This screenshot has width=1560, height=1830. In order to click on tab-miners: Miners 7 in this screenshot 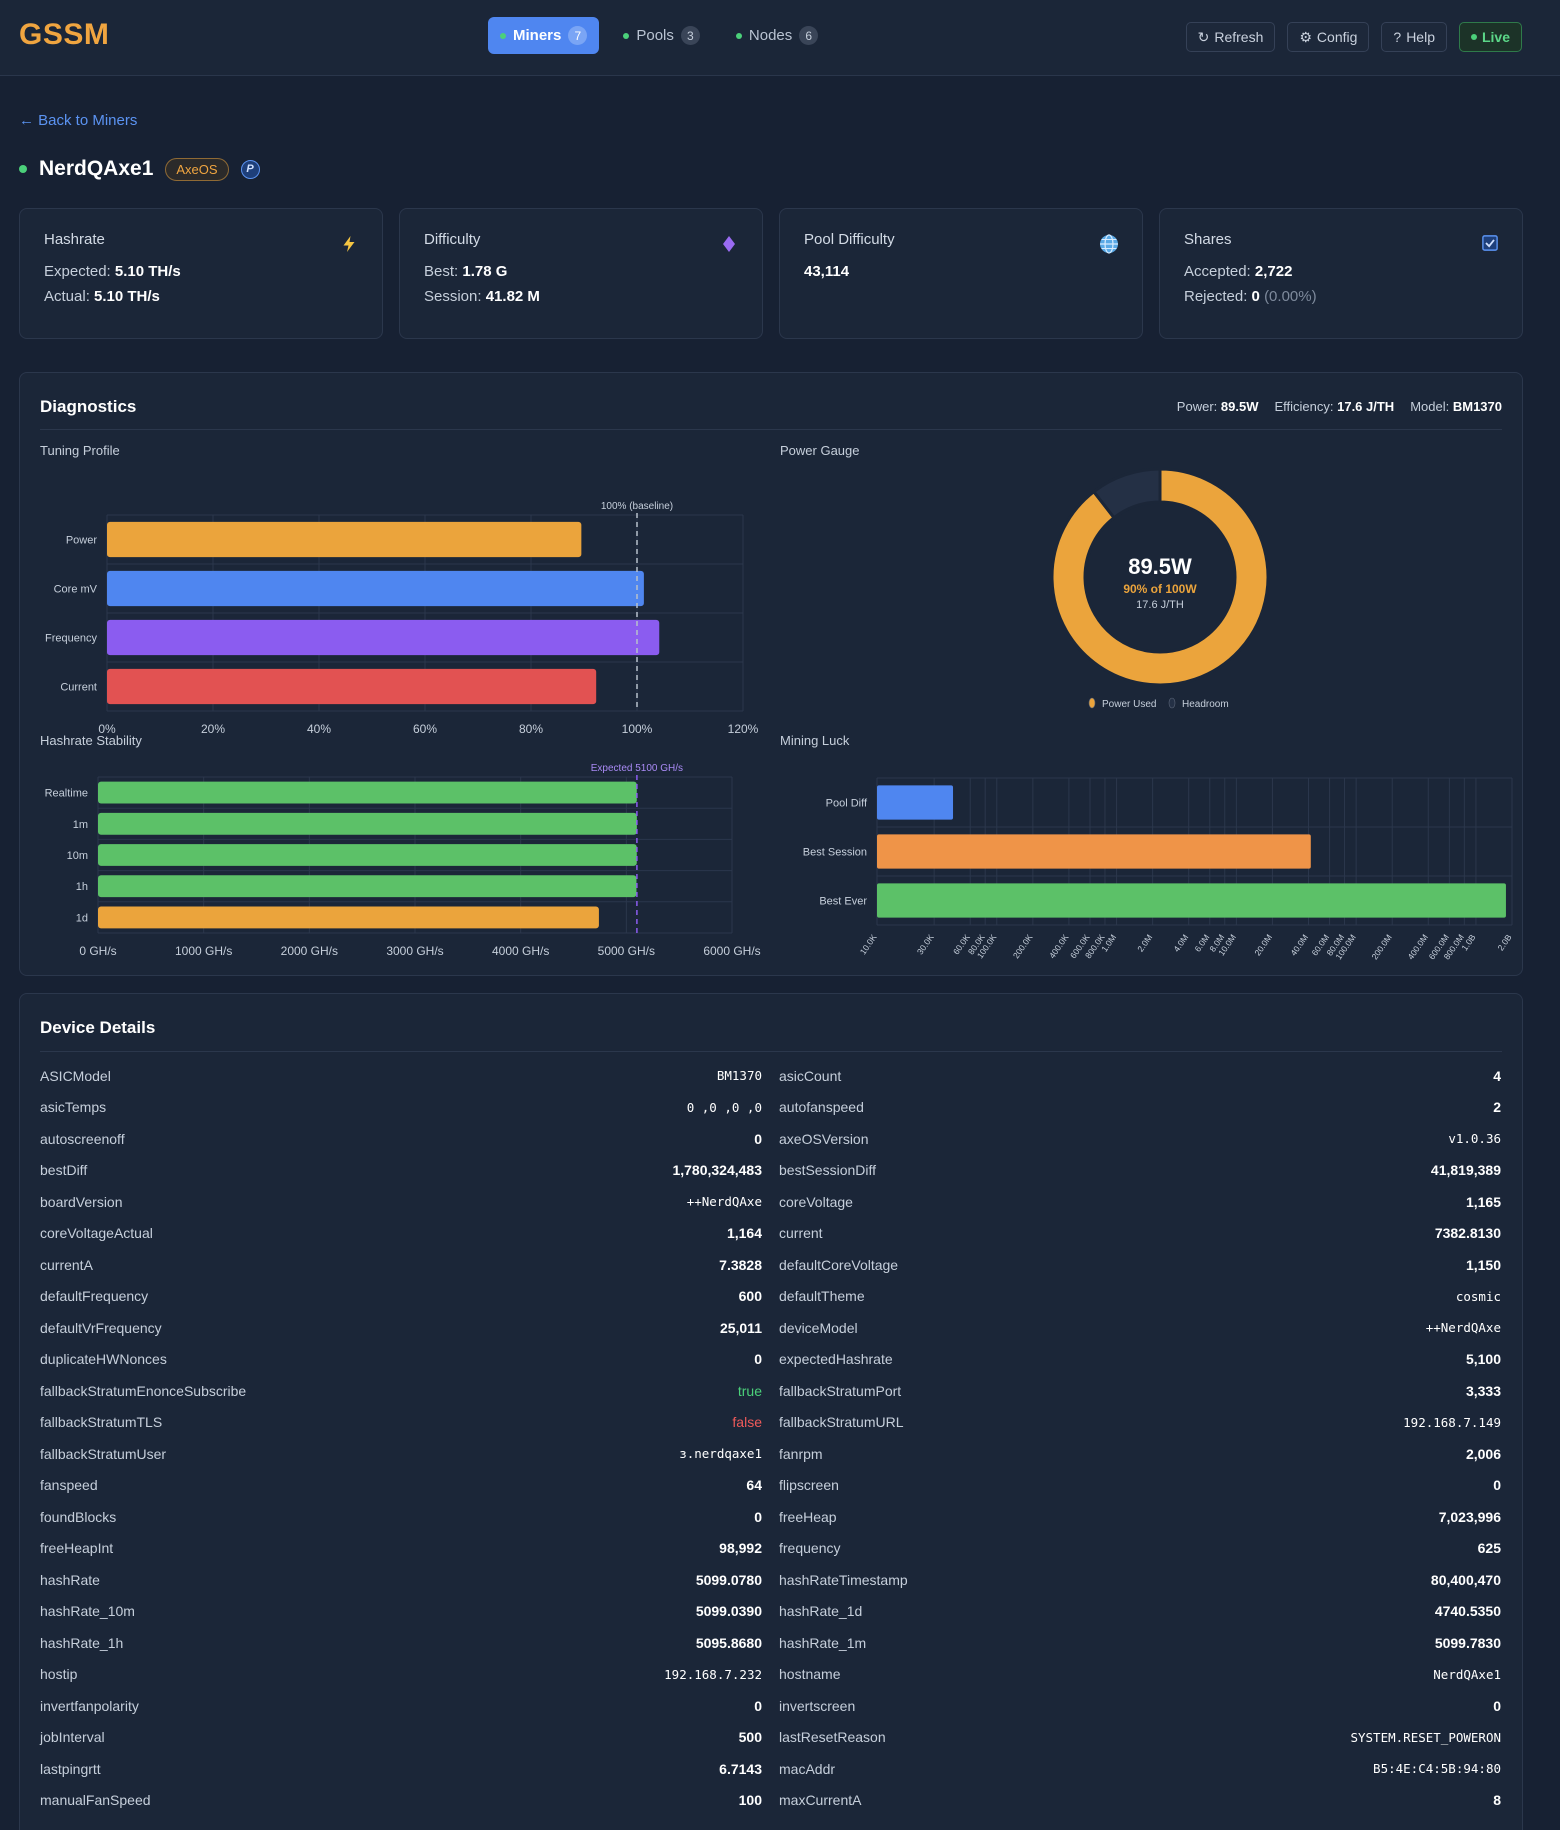, I will do `click(544, 35)`.